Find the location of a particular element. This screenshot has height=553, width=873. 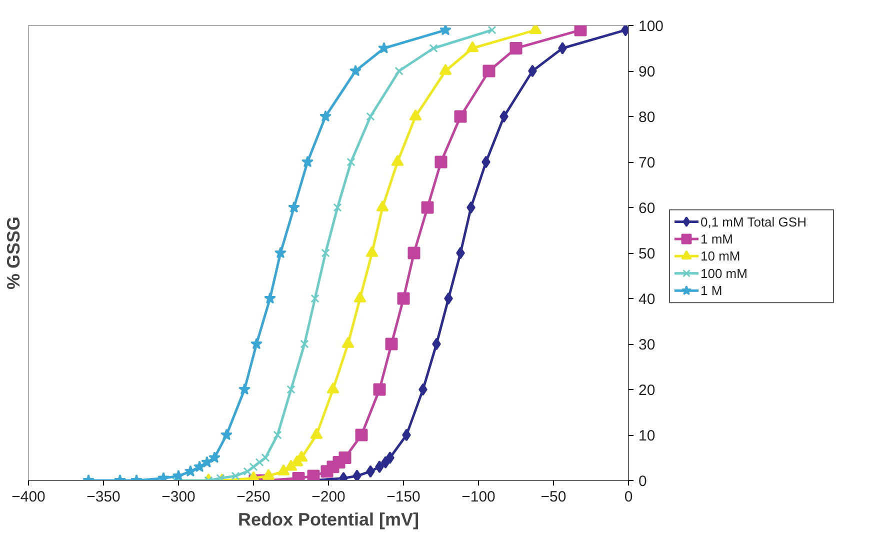

y-tick-label: 20 is located at coordinates (647, 390).